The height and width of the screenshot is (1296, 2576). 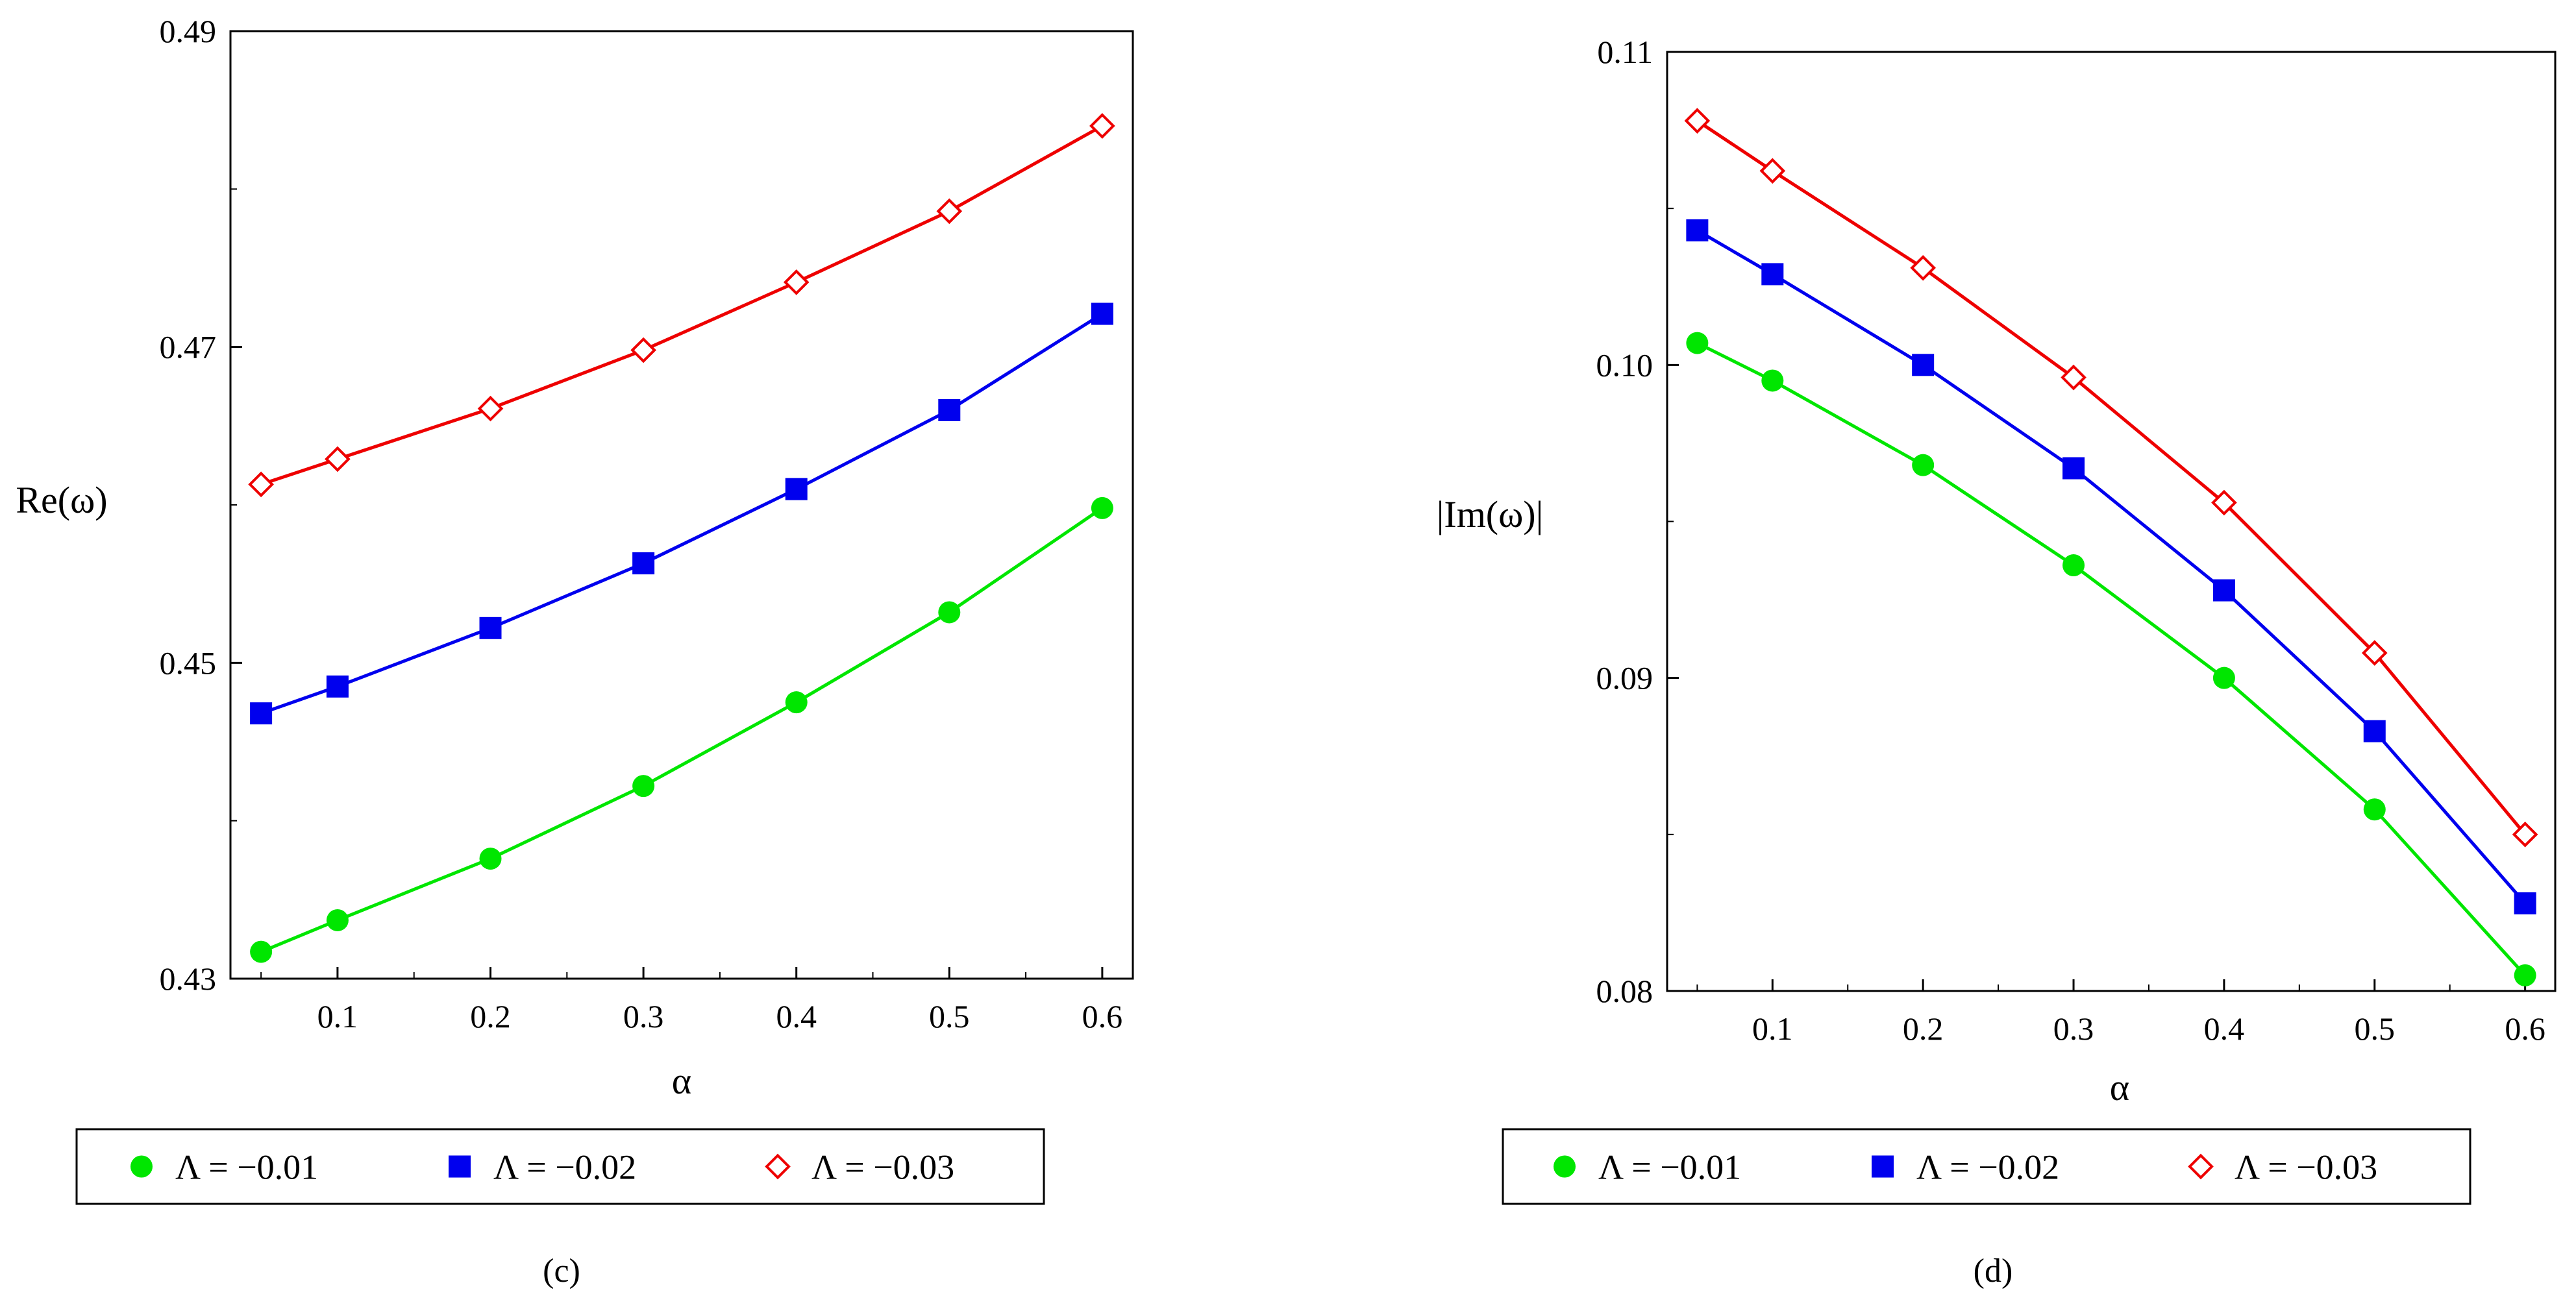 What do you see at coordinates (1490, 514) in the screenshot?
I see `y-axis-title: |Im(ω)|` at bounding box center [1490, 514].